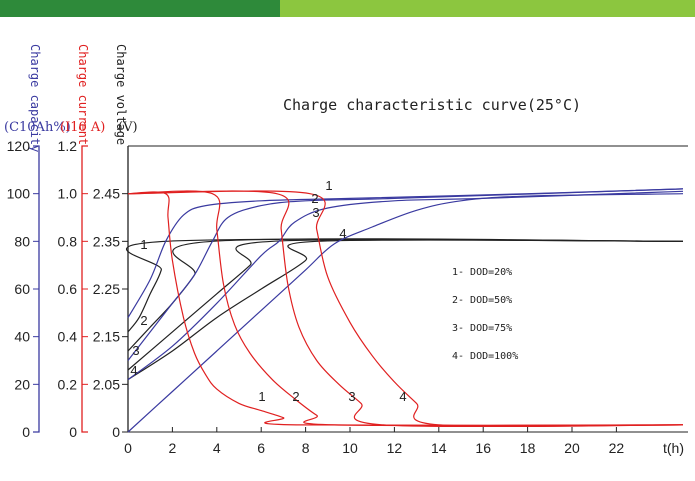 The image size is (695, 481). What do you see at coordinates (306, 448) in the screenshot?
I see `x-tick-label: 8` at bounding box center [306, 448].